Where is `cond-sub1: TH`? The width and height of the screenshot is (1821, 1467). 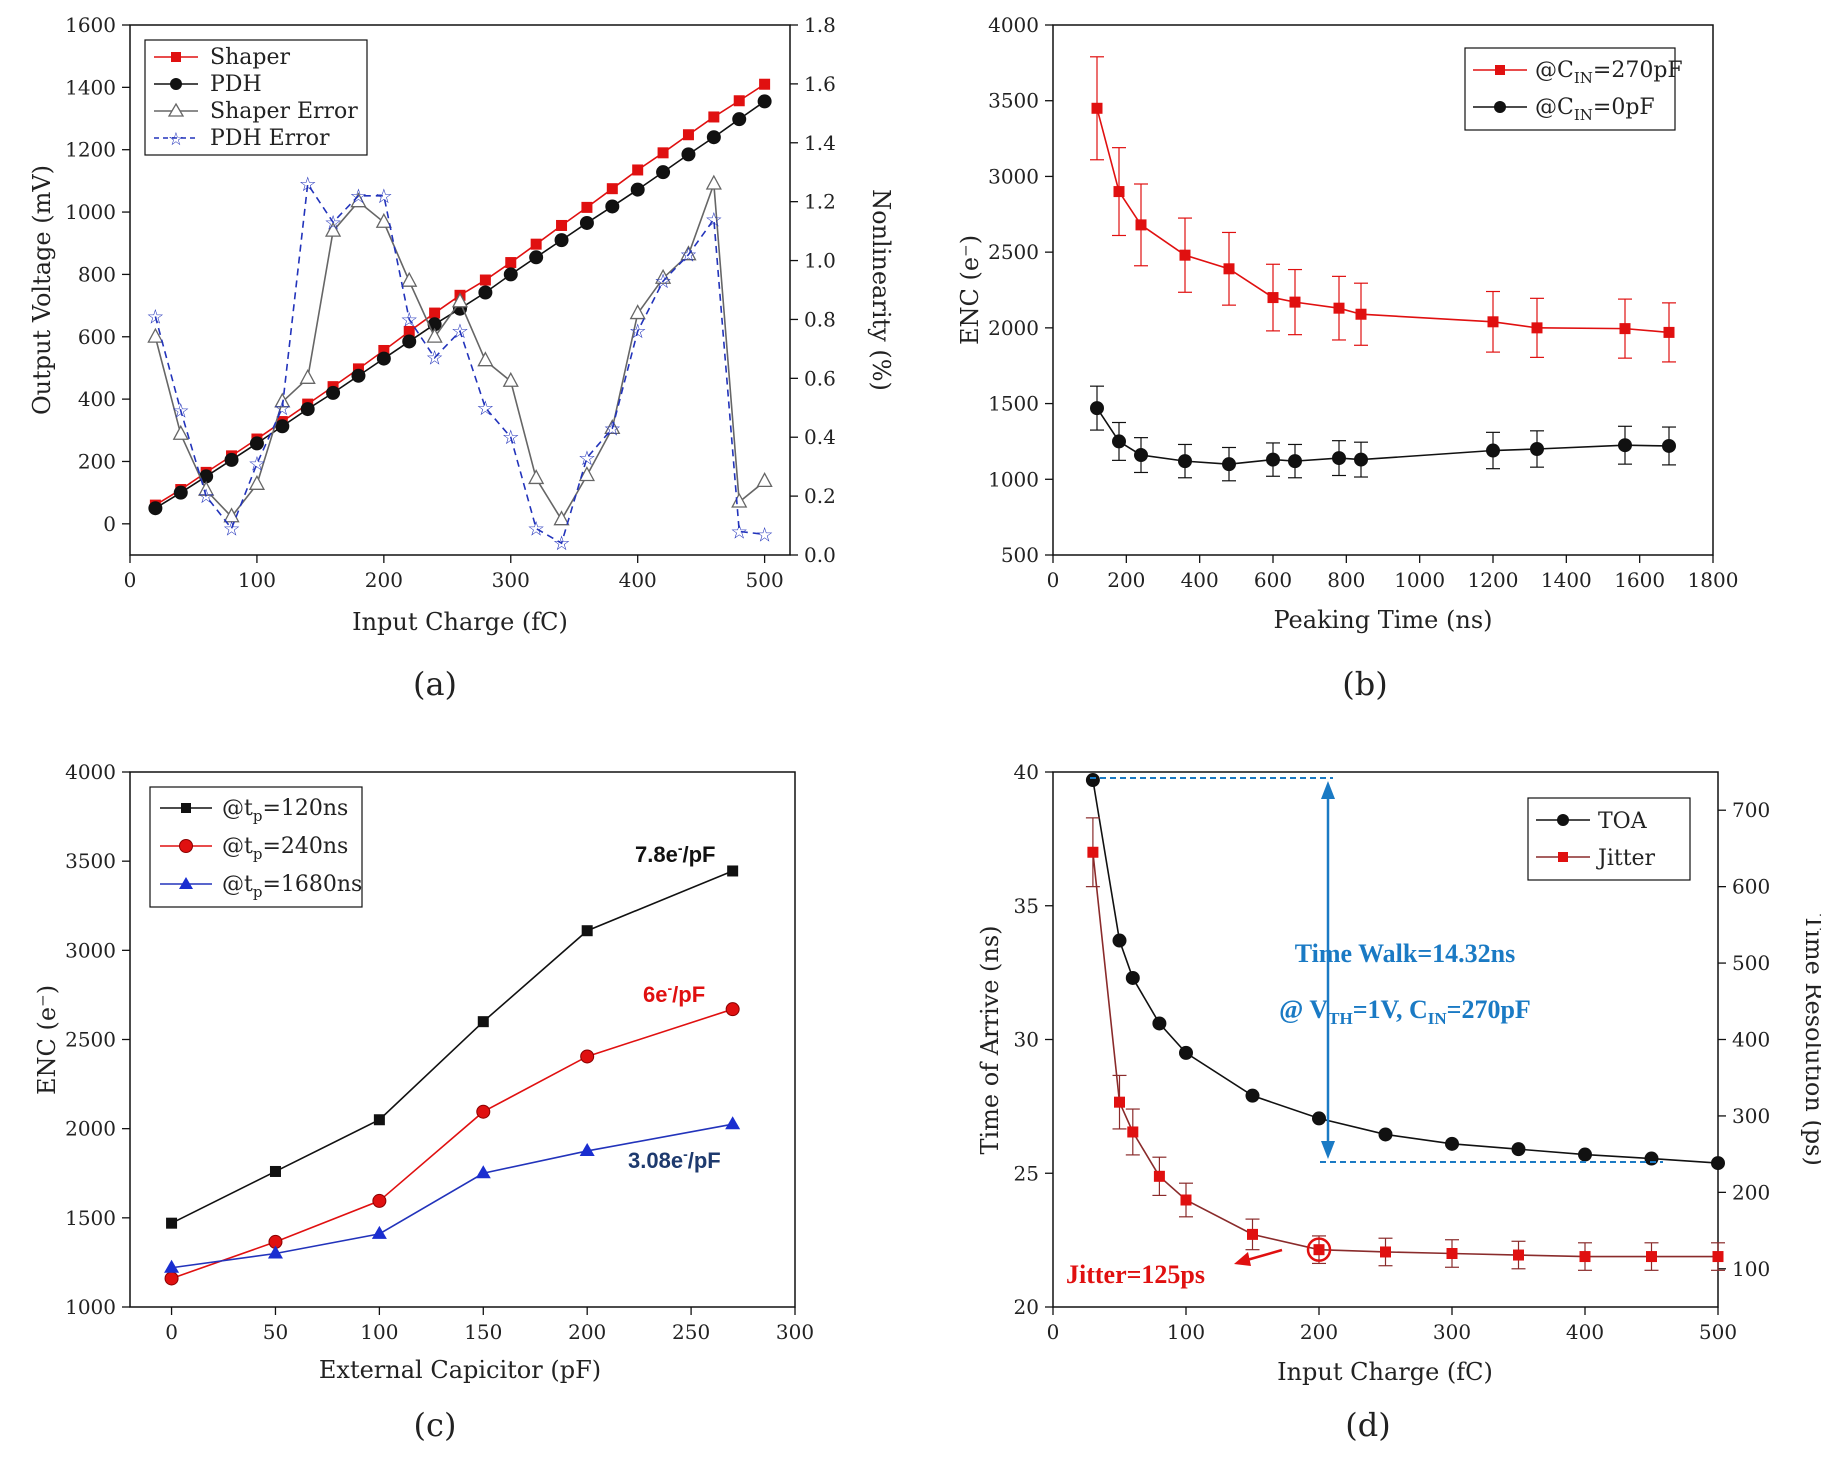
cond-sub1: TH is located at coordinates (1340, 1018).